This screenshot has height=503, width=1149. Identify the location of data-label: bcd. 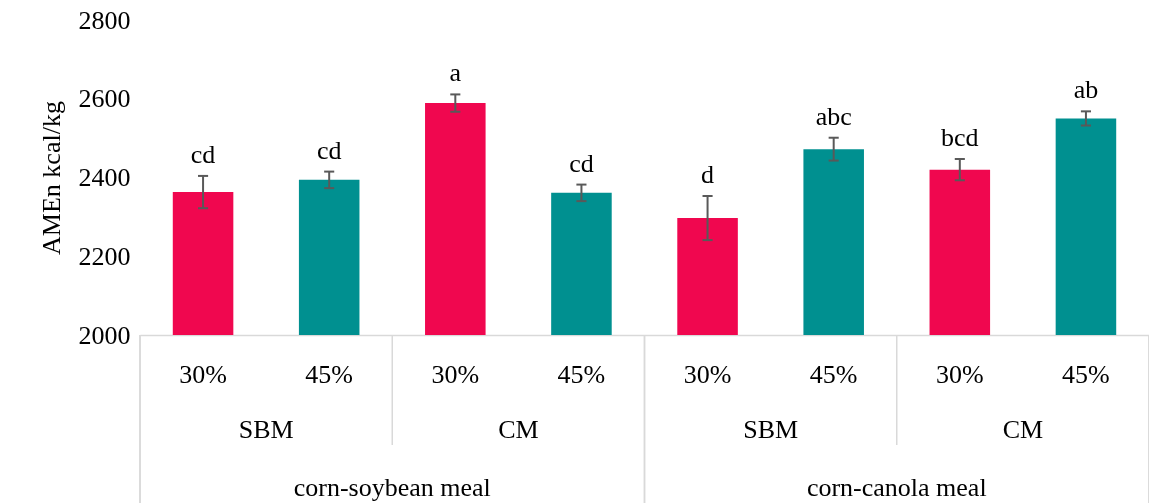
(960, 137).